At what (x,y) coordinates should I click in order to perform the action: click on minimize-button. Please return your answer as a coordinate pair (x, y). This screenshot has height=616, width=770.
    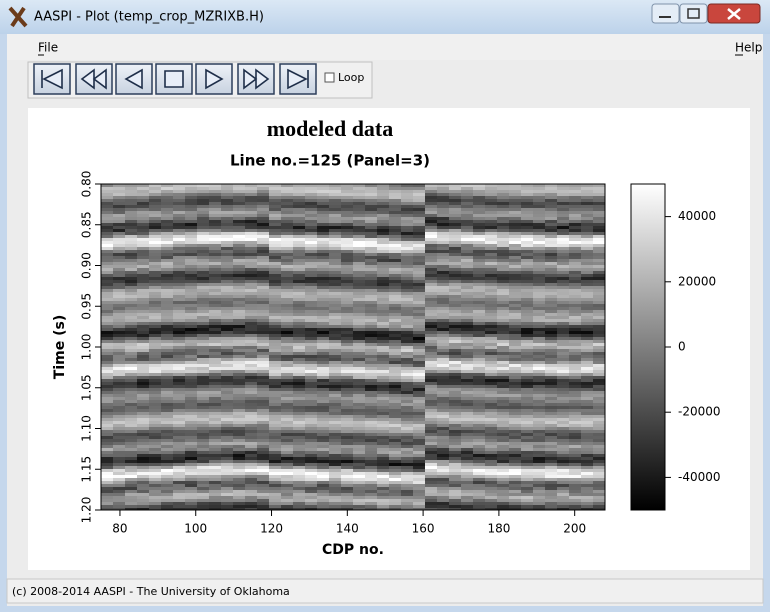
    Looking at the image, I should click on (665, 13).